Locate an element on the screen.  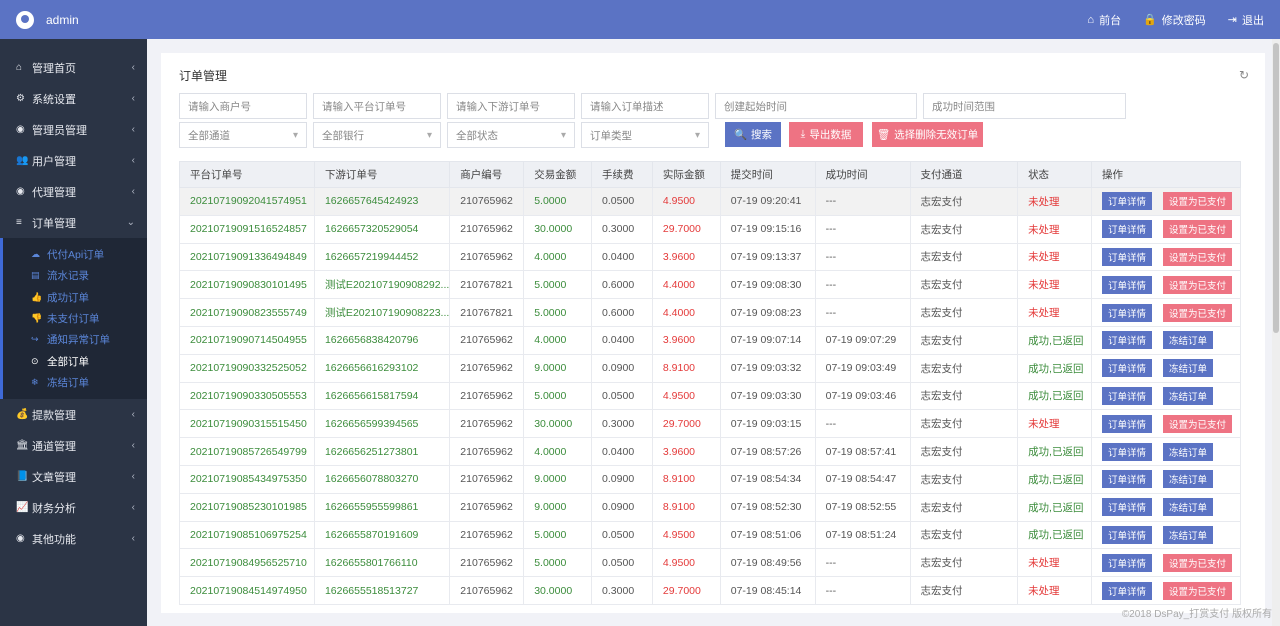
delete-button-label: 选择删除无效订单 is located at coordinates (936, 135).